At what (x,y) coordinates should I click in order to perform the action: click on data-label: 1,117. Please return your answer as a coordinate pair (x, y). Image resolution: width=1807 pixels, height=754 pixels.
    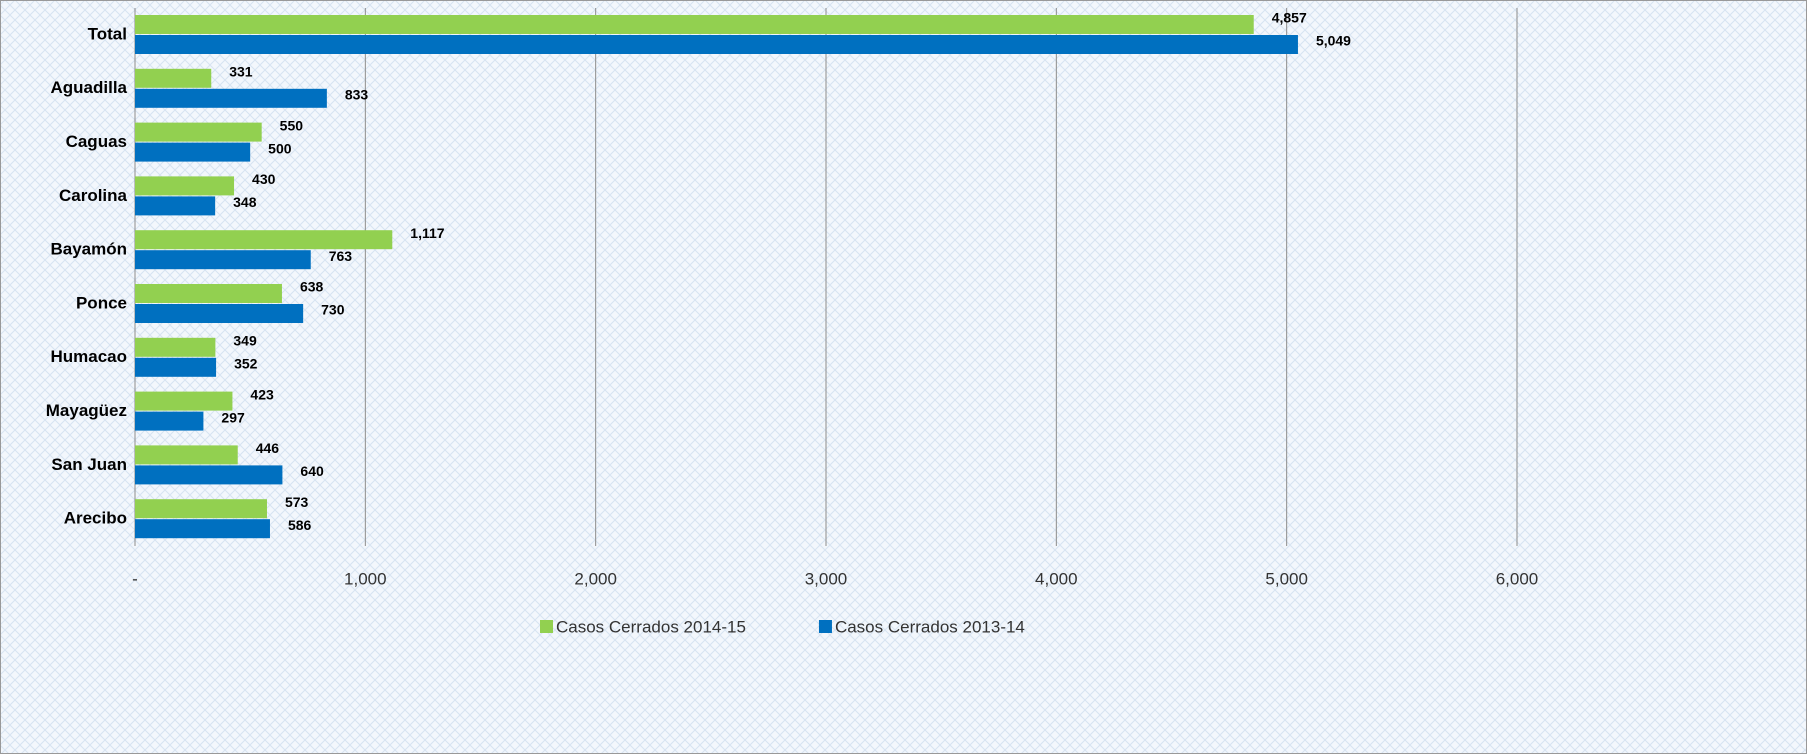
    Looking at the image, I should click on (427, 233).